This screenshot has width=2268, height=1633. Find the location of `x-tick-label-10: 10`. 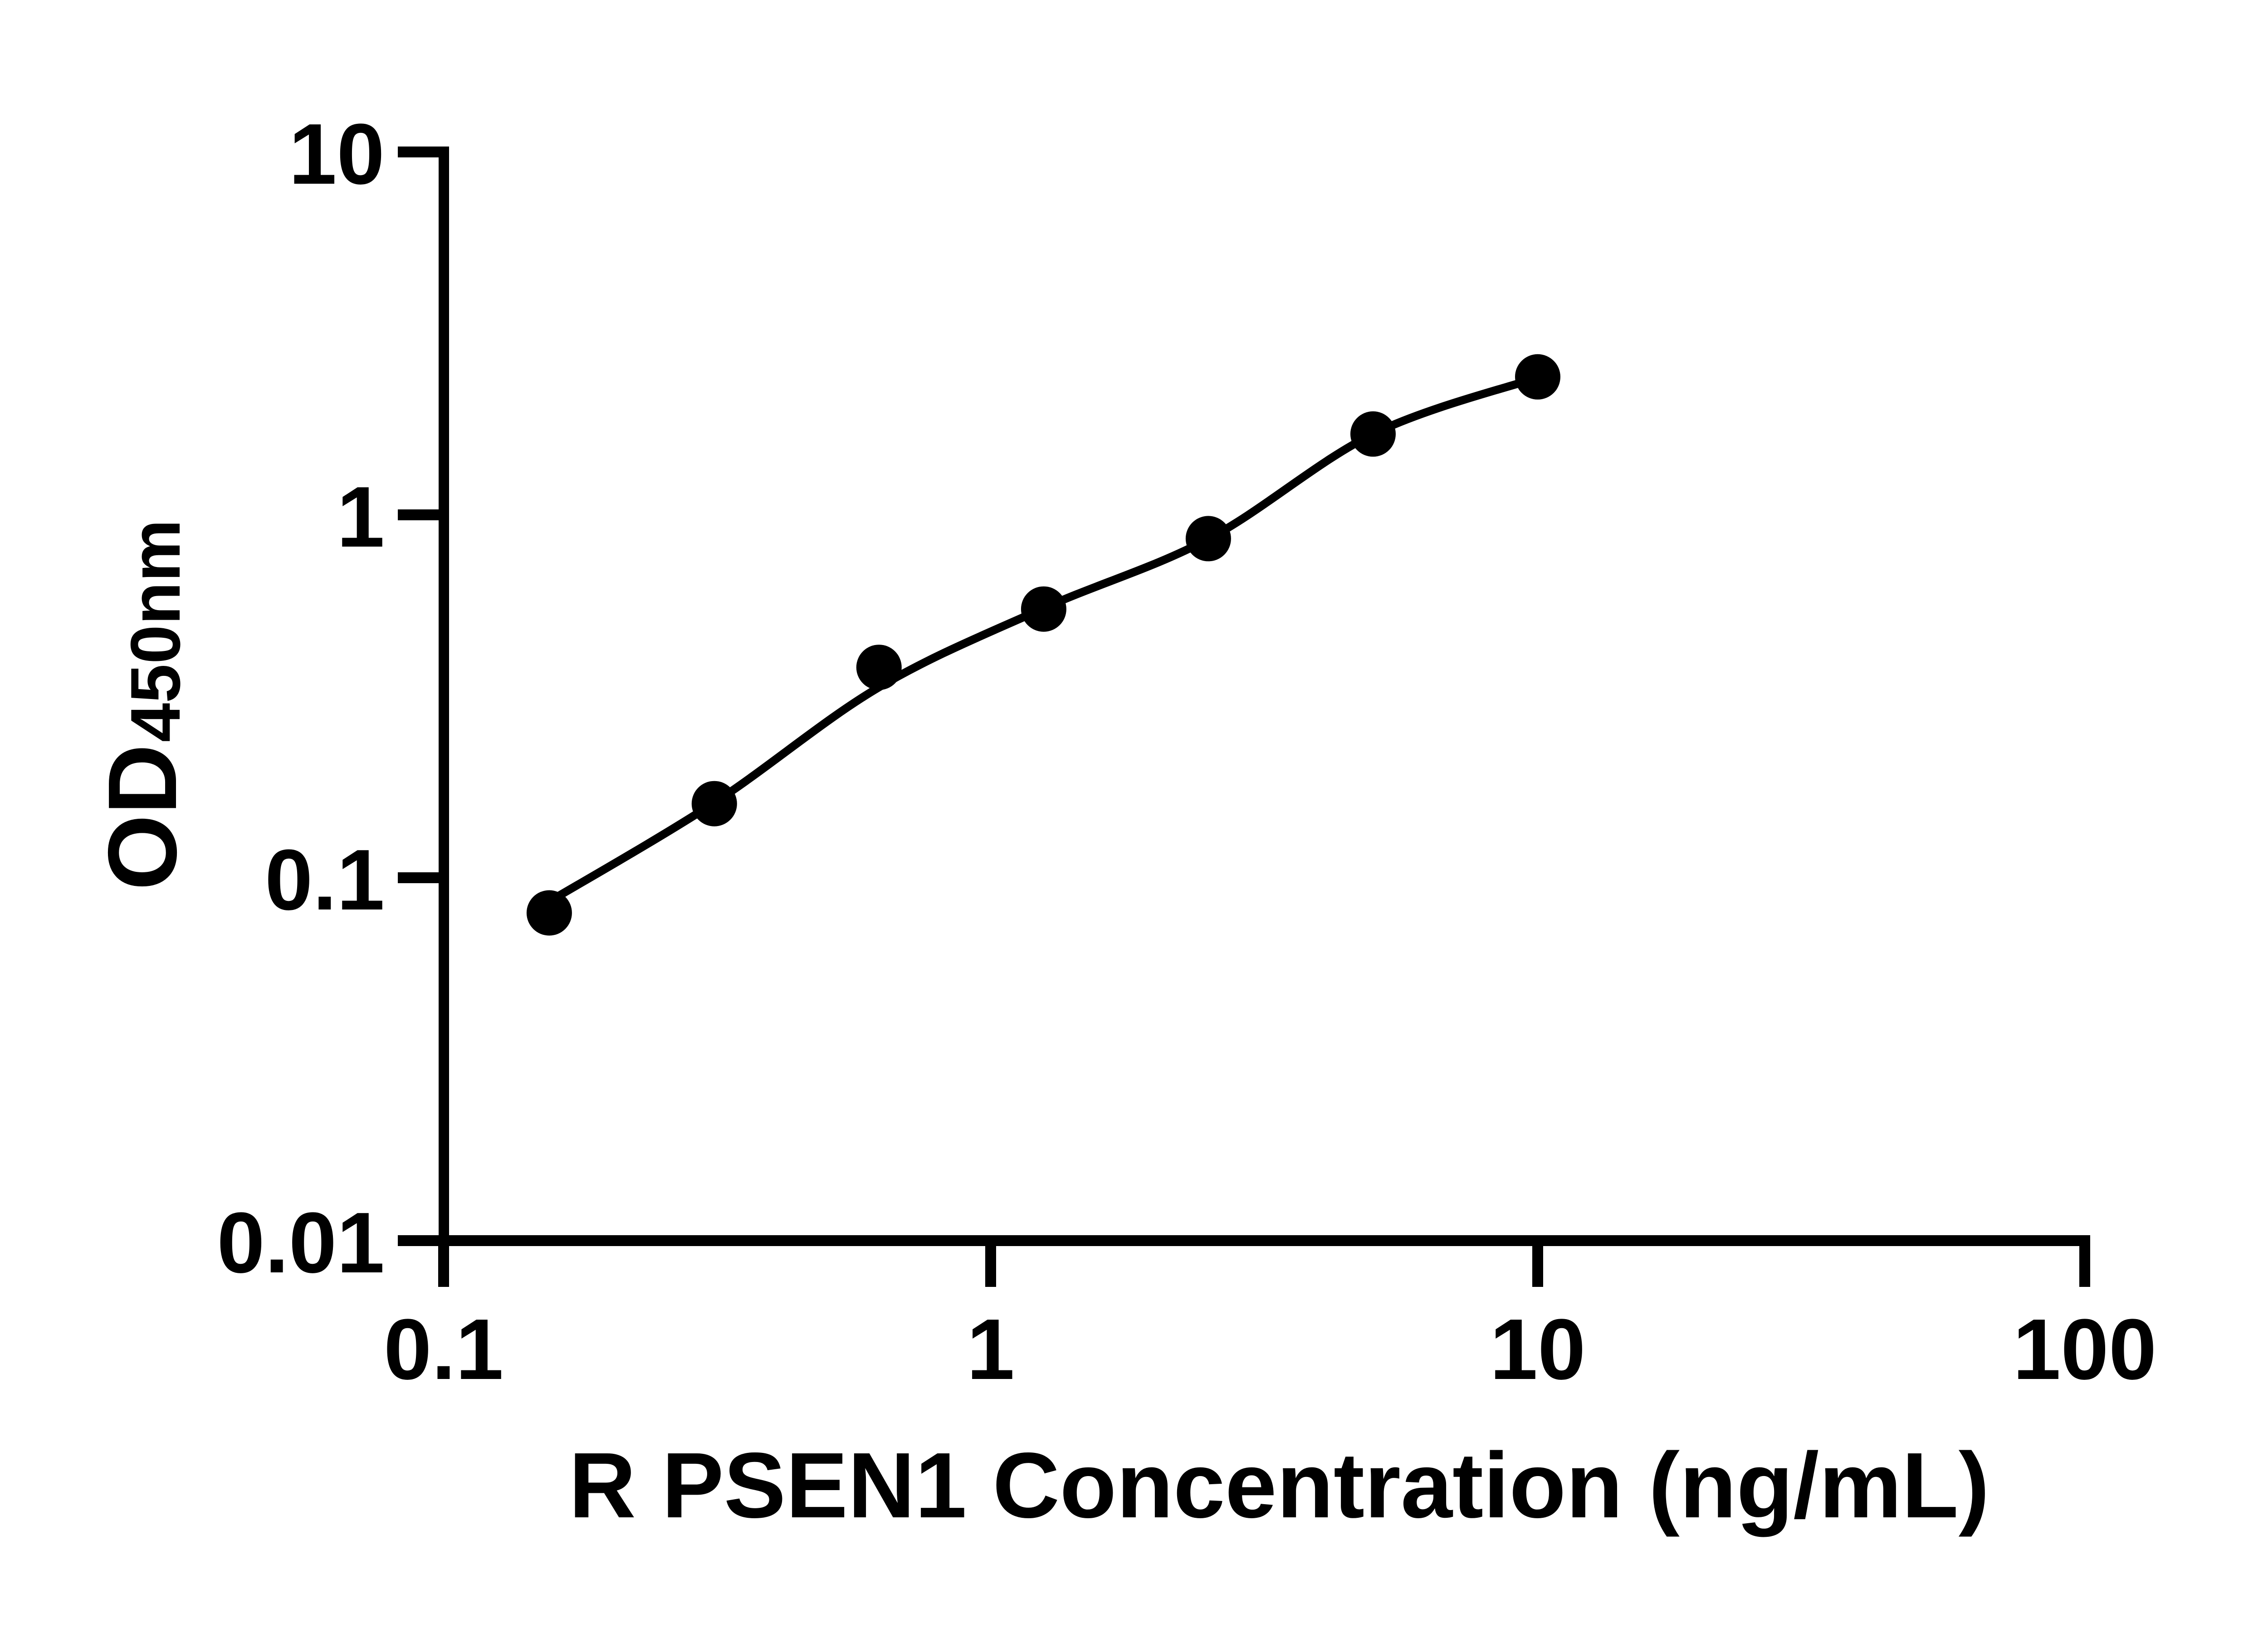

x-tick-label-10: 10 is located at coordinates (1537, 1349).